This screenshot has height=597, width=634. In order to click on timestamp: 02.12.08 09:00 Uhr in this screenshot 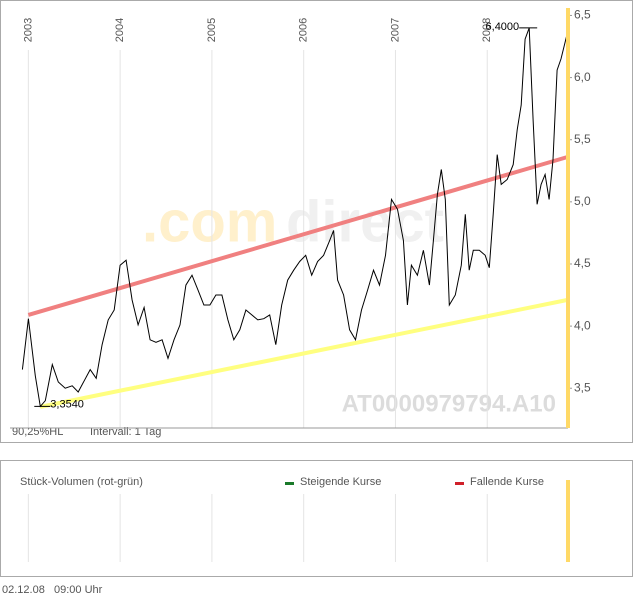, I will do `click(52, 590)`.